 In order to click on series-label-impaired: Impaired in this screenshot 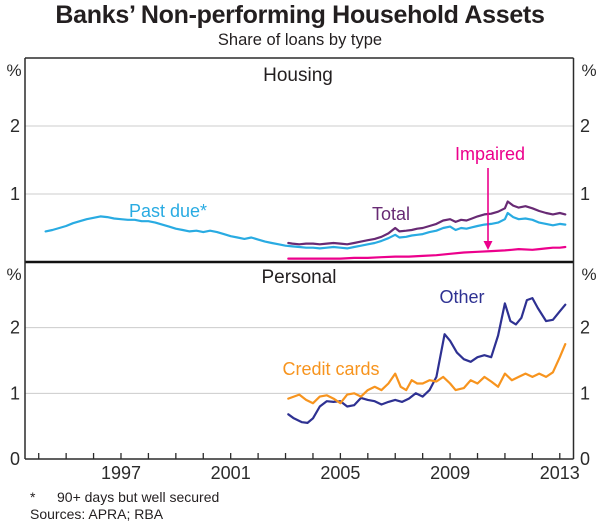, I will do `click(490, 154)`.